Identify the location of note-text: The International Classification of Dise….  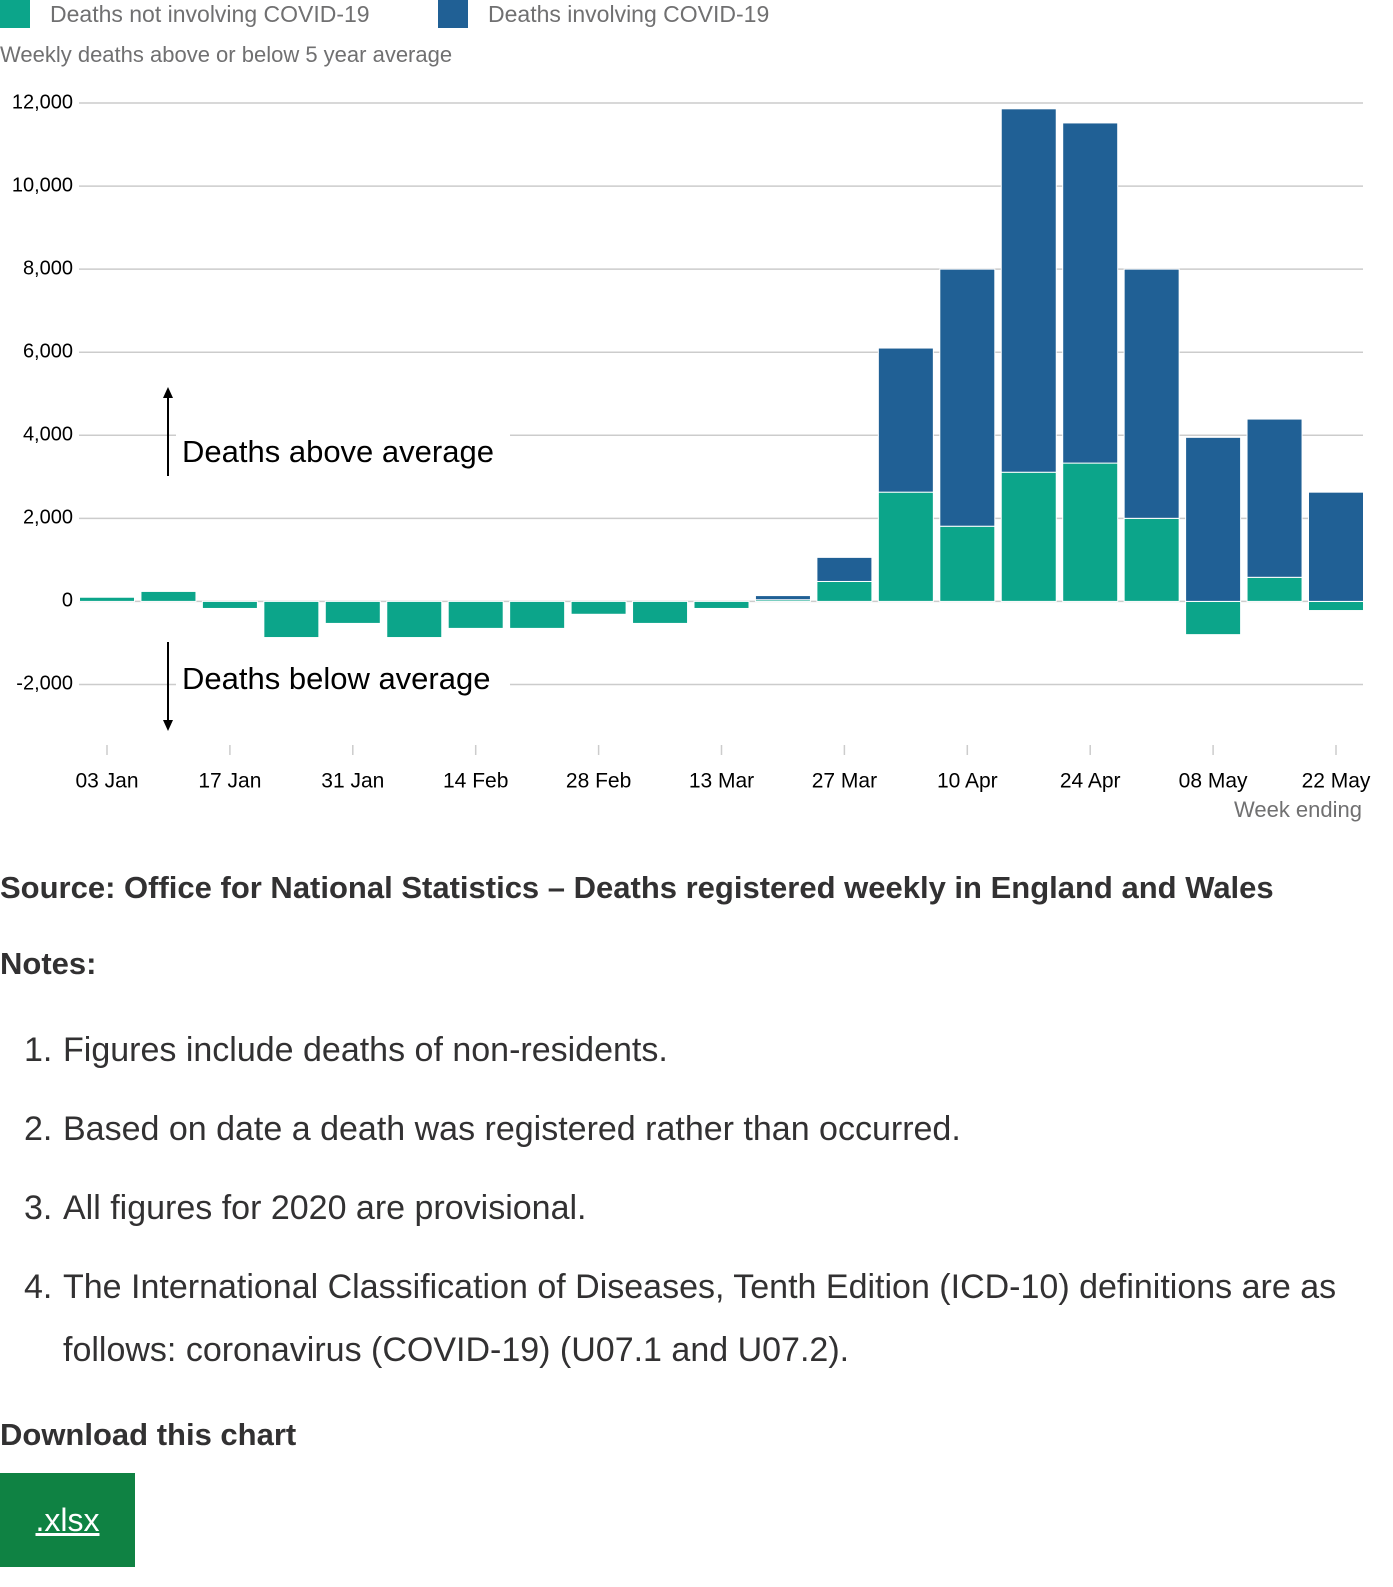
(700, 1318).